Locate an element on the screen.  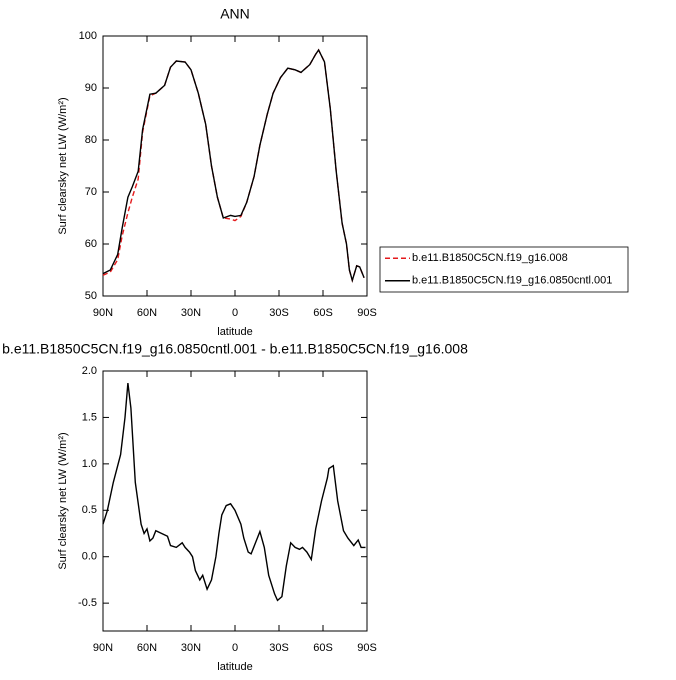
y-tick-label: 0.5 is located at coordinates (89, 510).